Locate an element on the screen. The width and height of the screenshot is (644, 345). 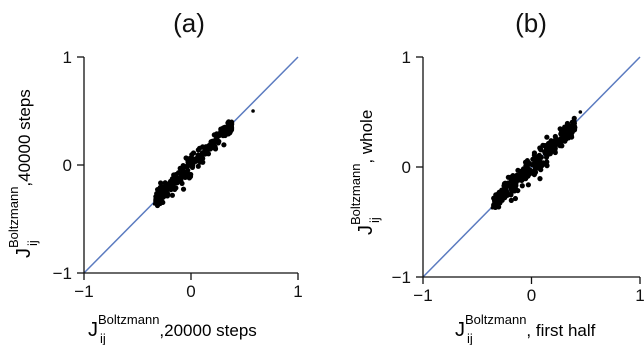
panel-b-title: (b) is located at coordinates (531, 23).